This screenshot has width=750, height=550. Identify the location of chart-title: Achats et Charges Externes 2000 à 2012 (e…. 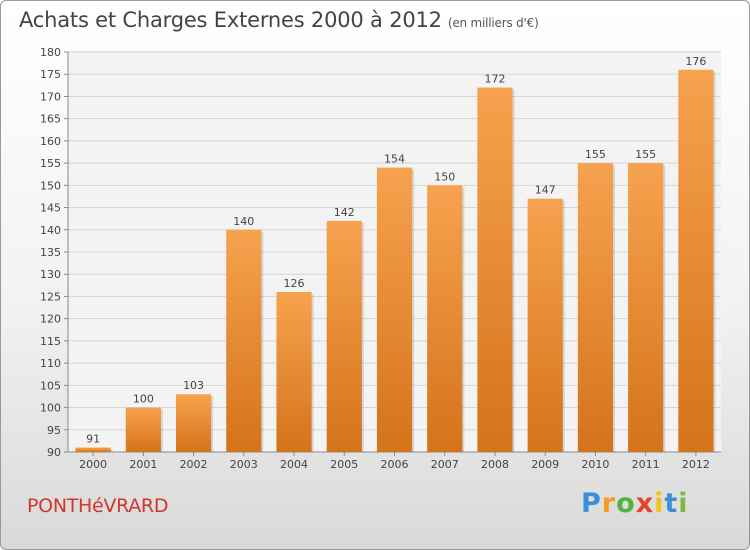
(279, 20).